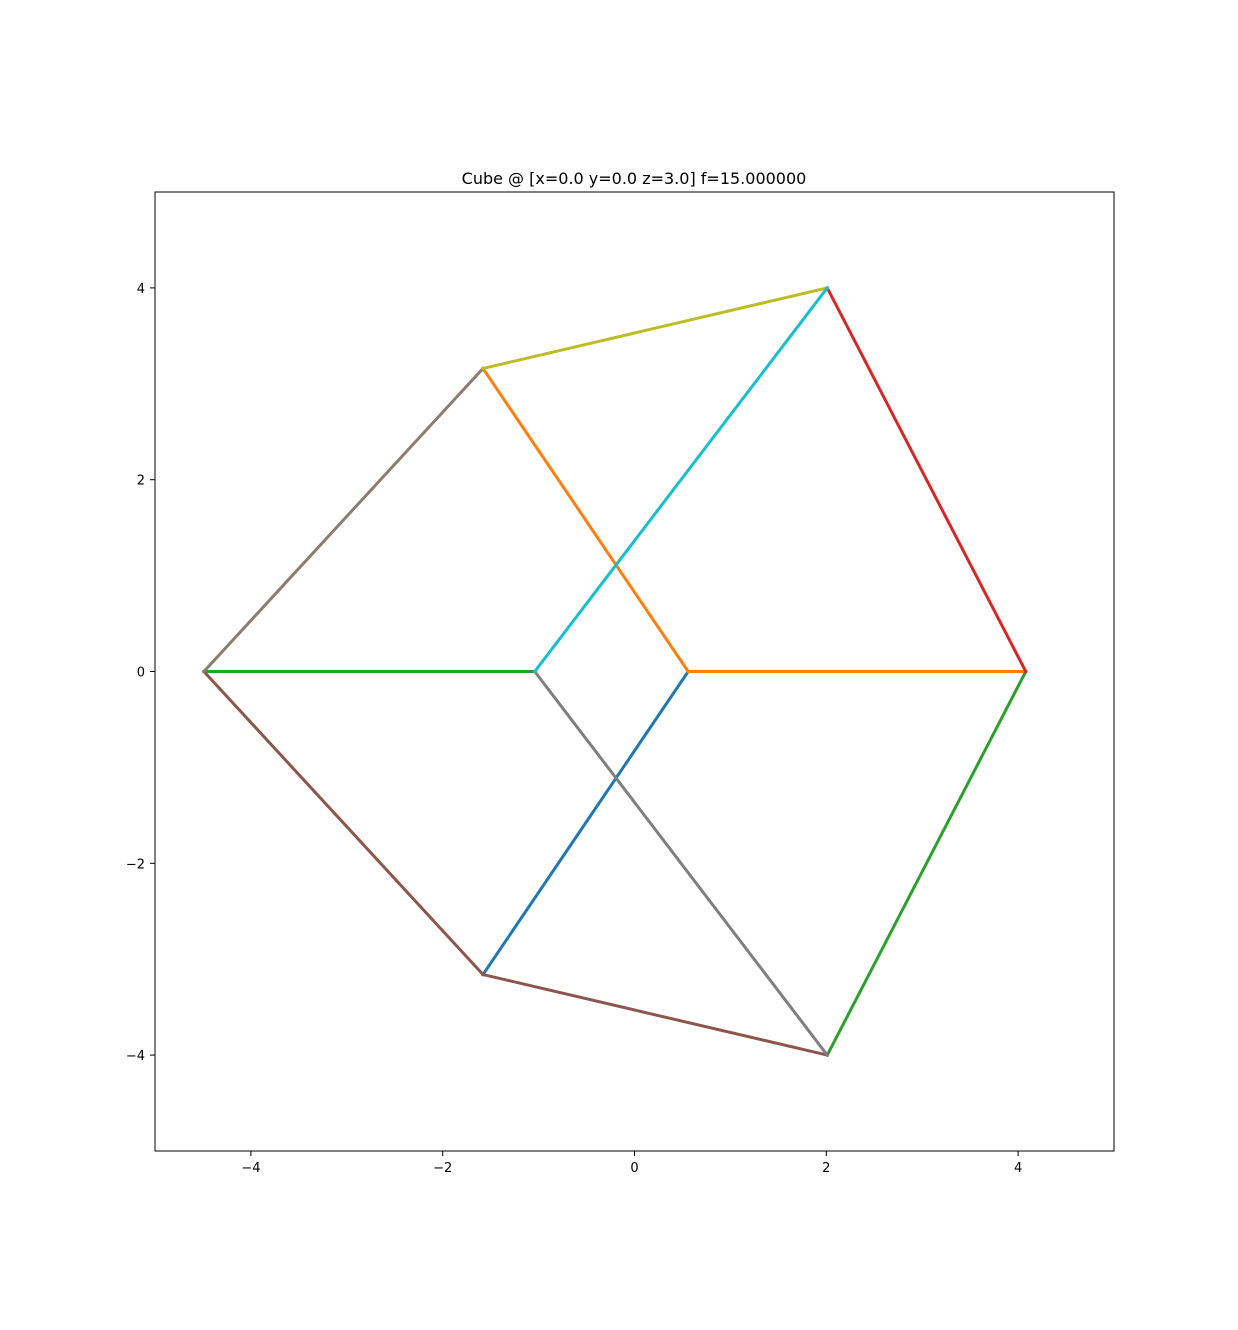 This screenshot has height=1330, width=1238. I want to click on chart-title: Cube @ [x=0.0 y=0.0 z=3.0] f=15.000000, so click(634, 178).